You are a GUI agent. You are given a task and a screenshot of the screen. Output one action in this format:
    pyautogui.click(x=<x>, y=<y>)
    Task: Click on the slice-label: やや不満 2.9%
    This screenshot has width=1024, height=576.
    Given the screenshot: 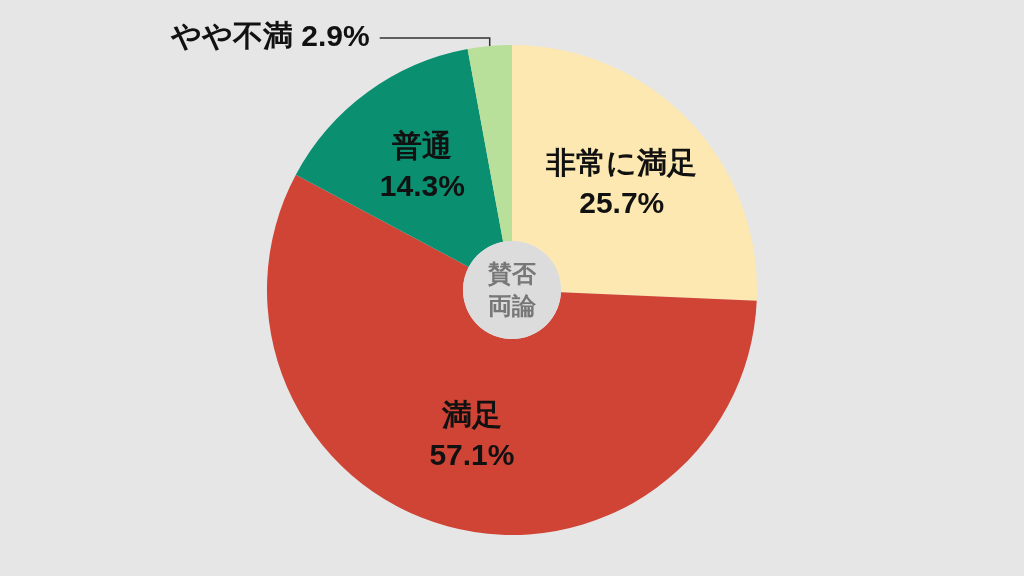 What is the action you would take?
    pyautogui.click(x=269, y=36)
    